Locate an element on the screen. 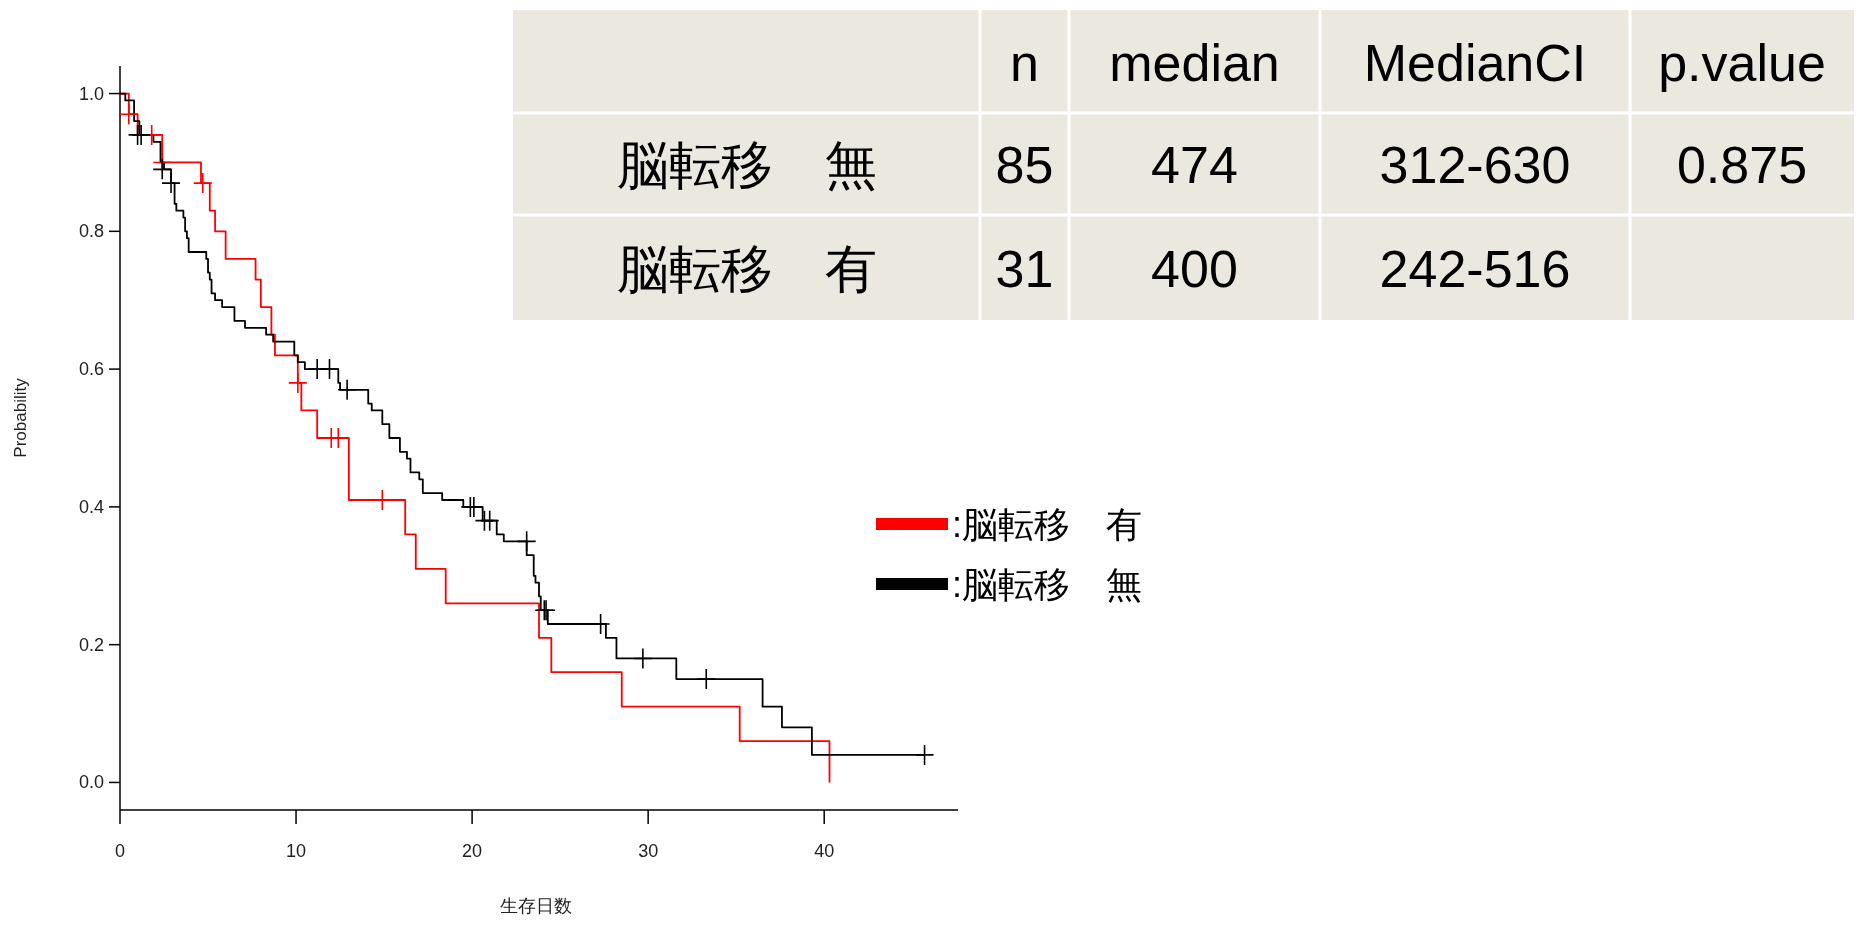 This screenshot has width=1869, height=925. x-tick-label: 20 is located at coordinates (472, 851).